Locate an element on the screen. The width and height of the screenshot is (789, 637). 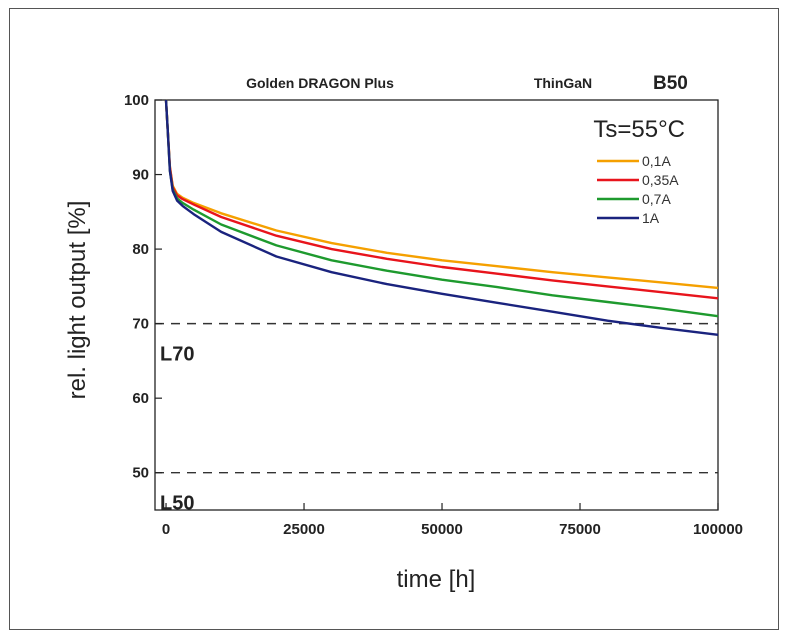
y-tick-label: 80 is located at coordinates (140, 249).